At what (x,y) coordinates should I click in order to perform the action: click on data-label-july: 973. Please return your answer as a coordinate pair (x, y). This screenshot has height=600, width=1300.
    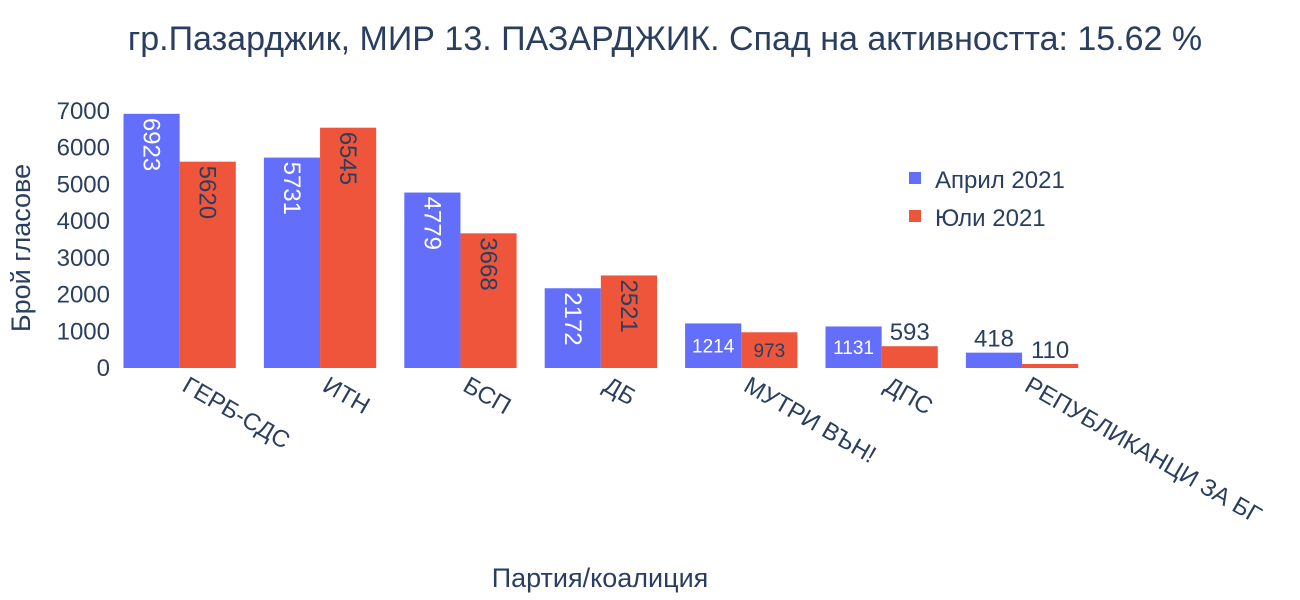
    Looking at the image, I should click on (769, 351).